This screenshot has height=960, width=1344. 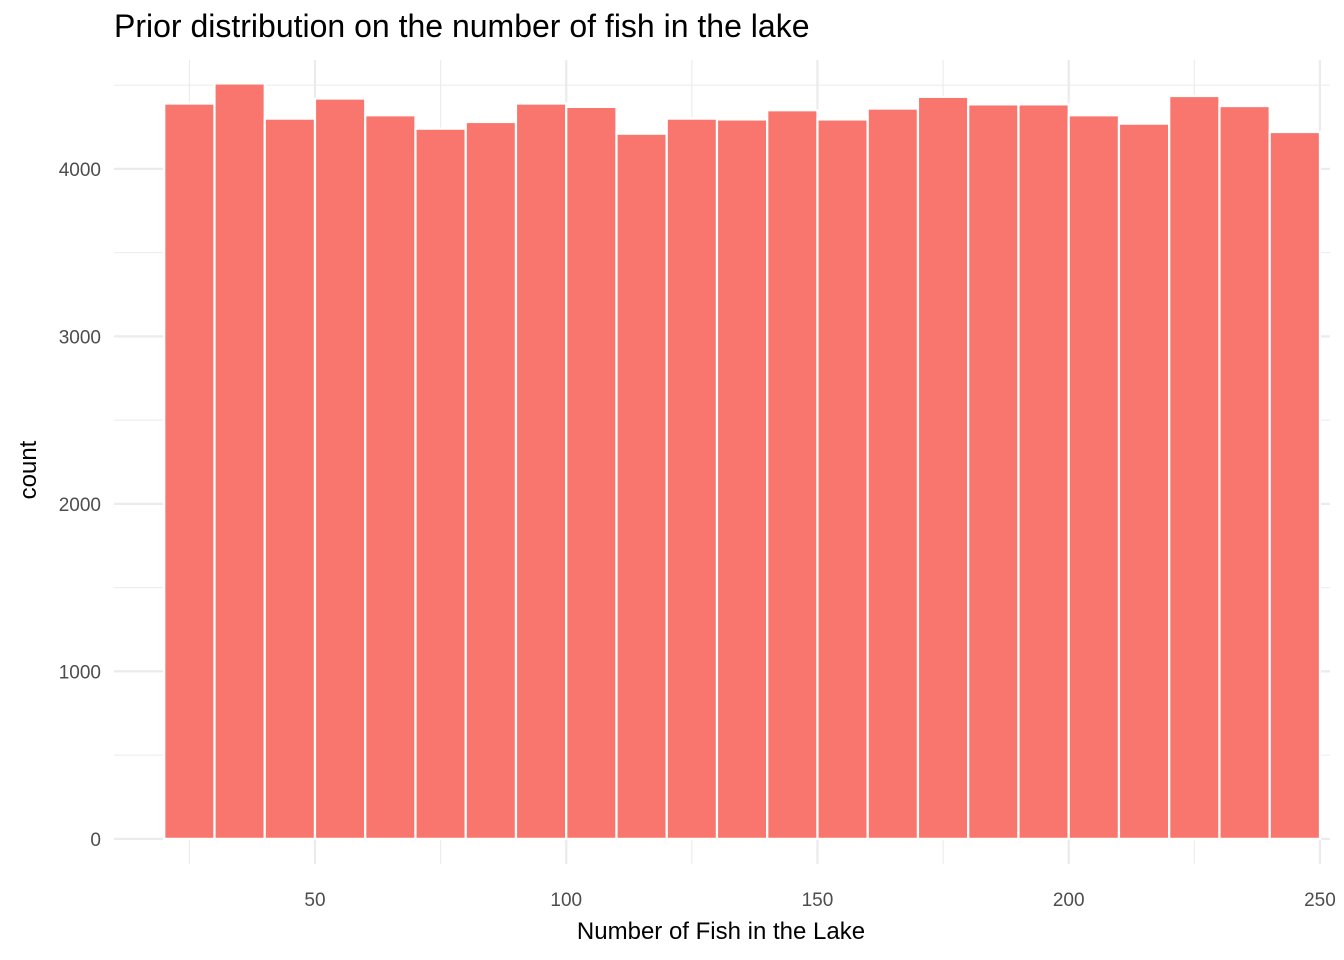 I want to click on y-tick-label: 1000, so click(x=80, y=672).